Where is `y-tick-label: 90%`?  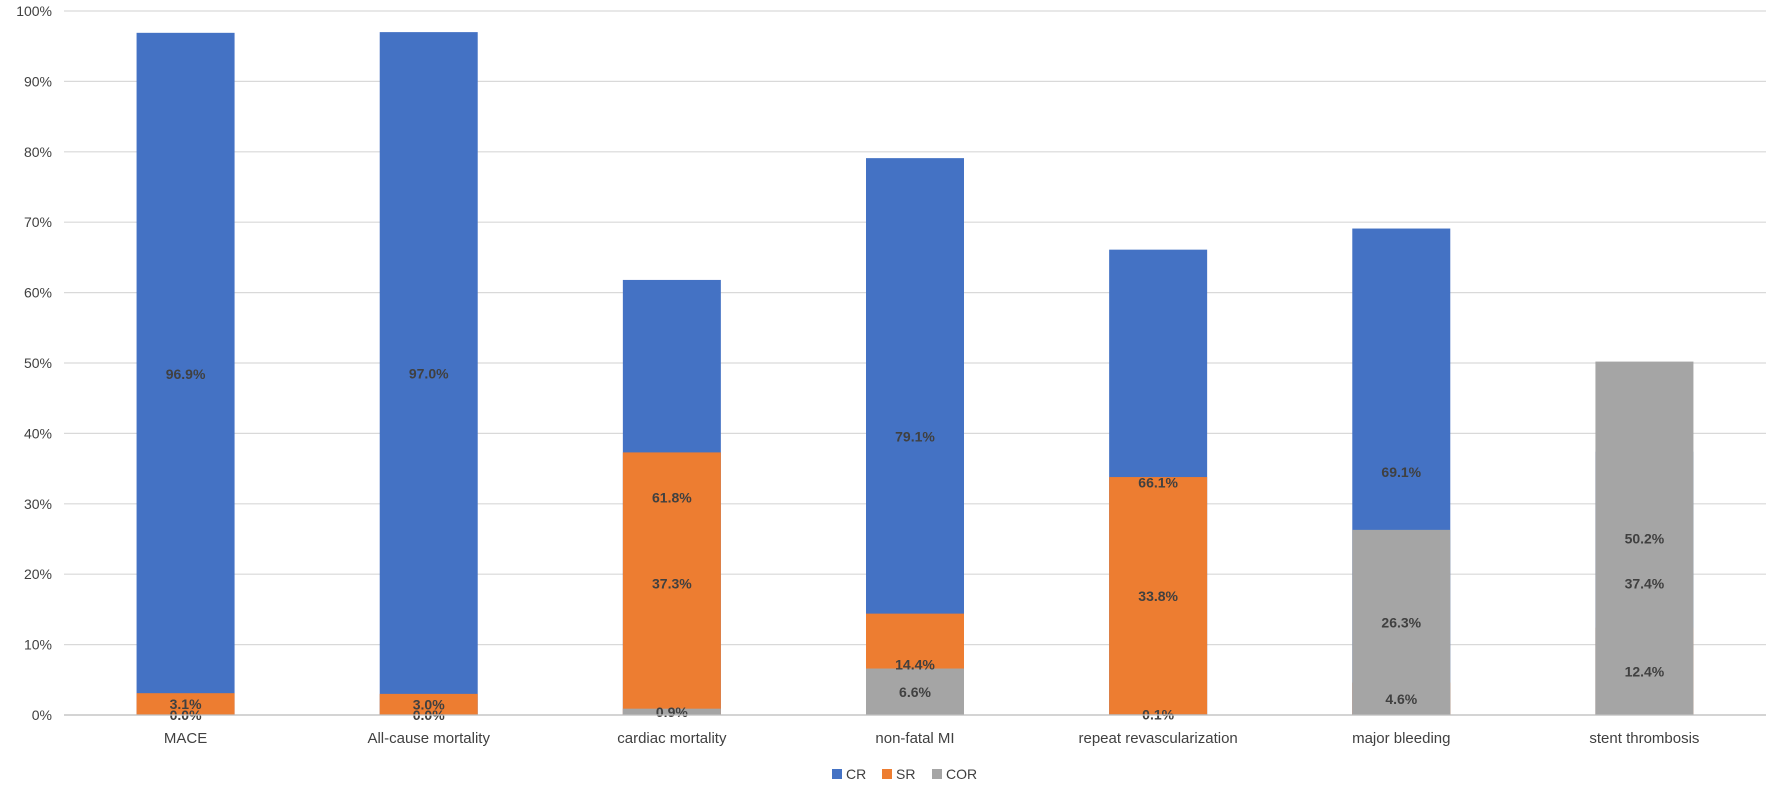
y-tick-label: 90% is located at coordinates (38, 81).